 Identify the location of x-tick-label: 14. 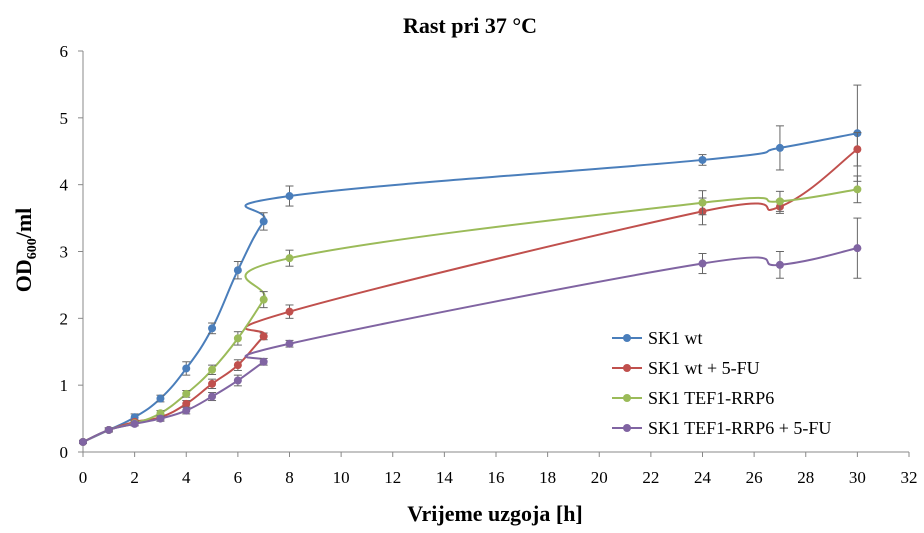
(445, 477).